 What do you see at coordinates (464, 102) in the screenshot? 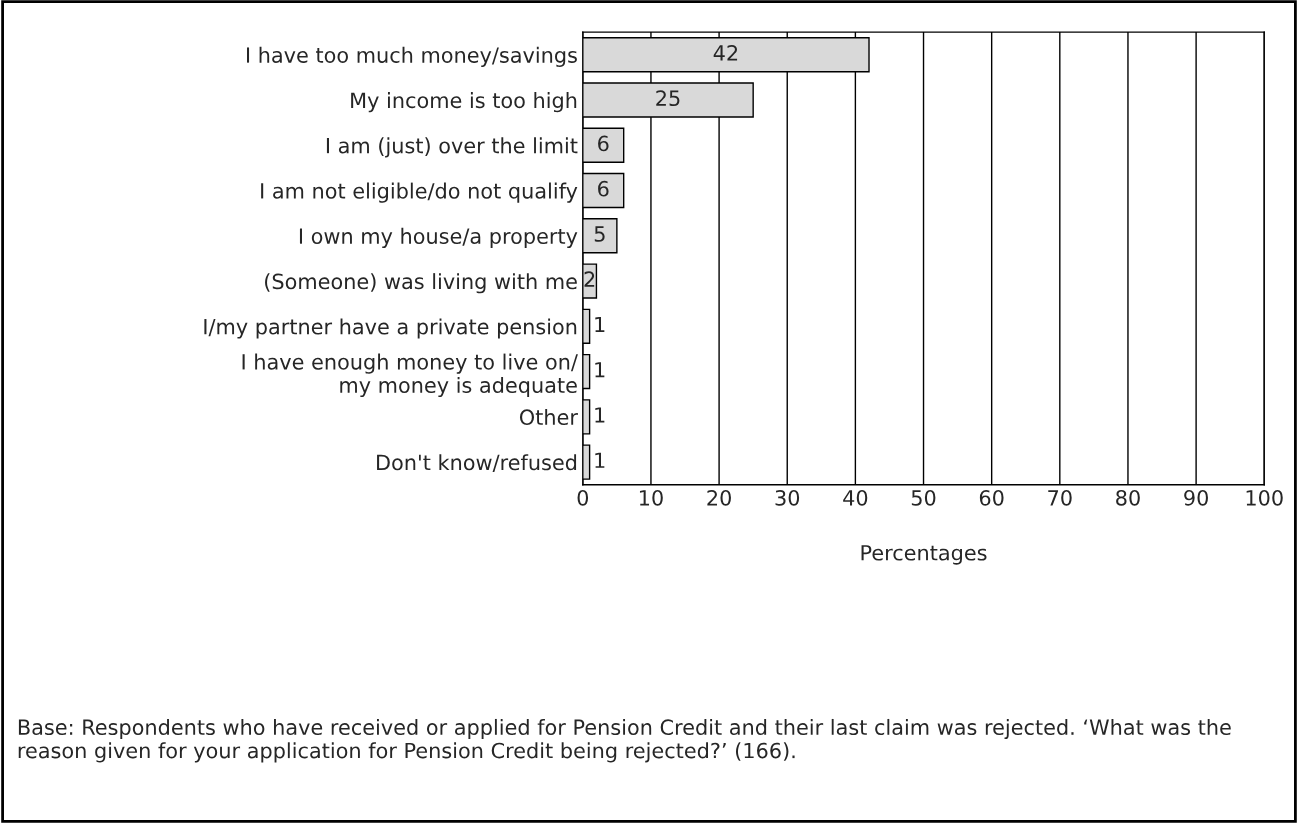
I see `y-tick-label: My income is too high` at bounding box center [464, 102].